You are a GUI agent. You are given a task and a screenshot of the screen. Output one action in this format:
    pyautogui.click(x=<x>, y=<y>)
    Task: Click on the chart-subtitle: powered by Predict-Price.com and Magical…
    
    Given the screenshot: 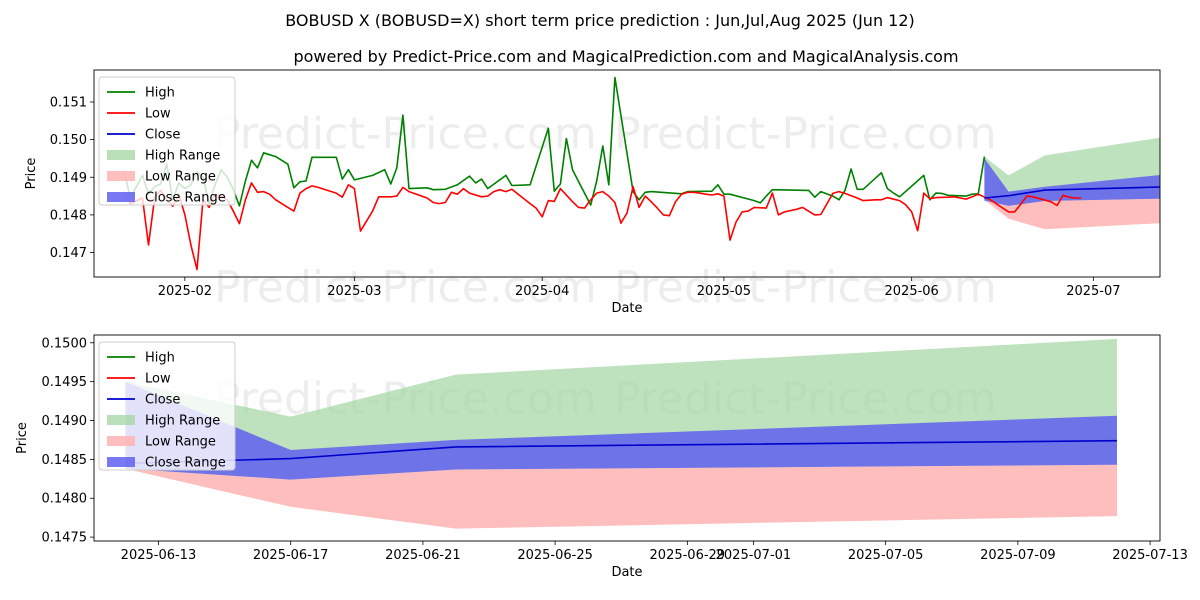 What is the action you would take?
    pyautogui.click(x=625, y=56)
    